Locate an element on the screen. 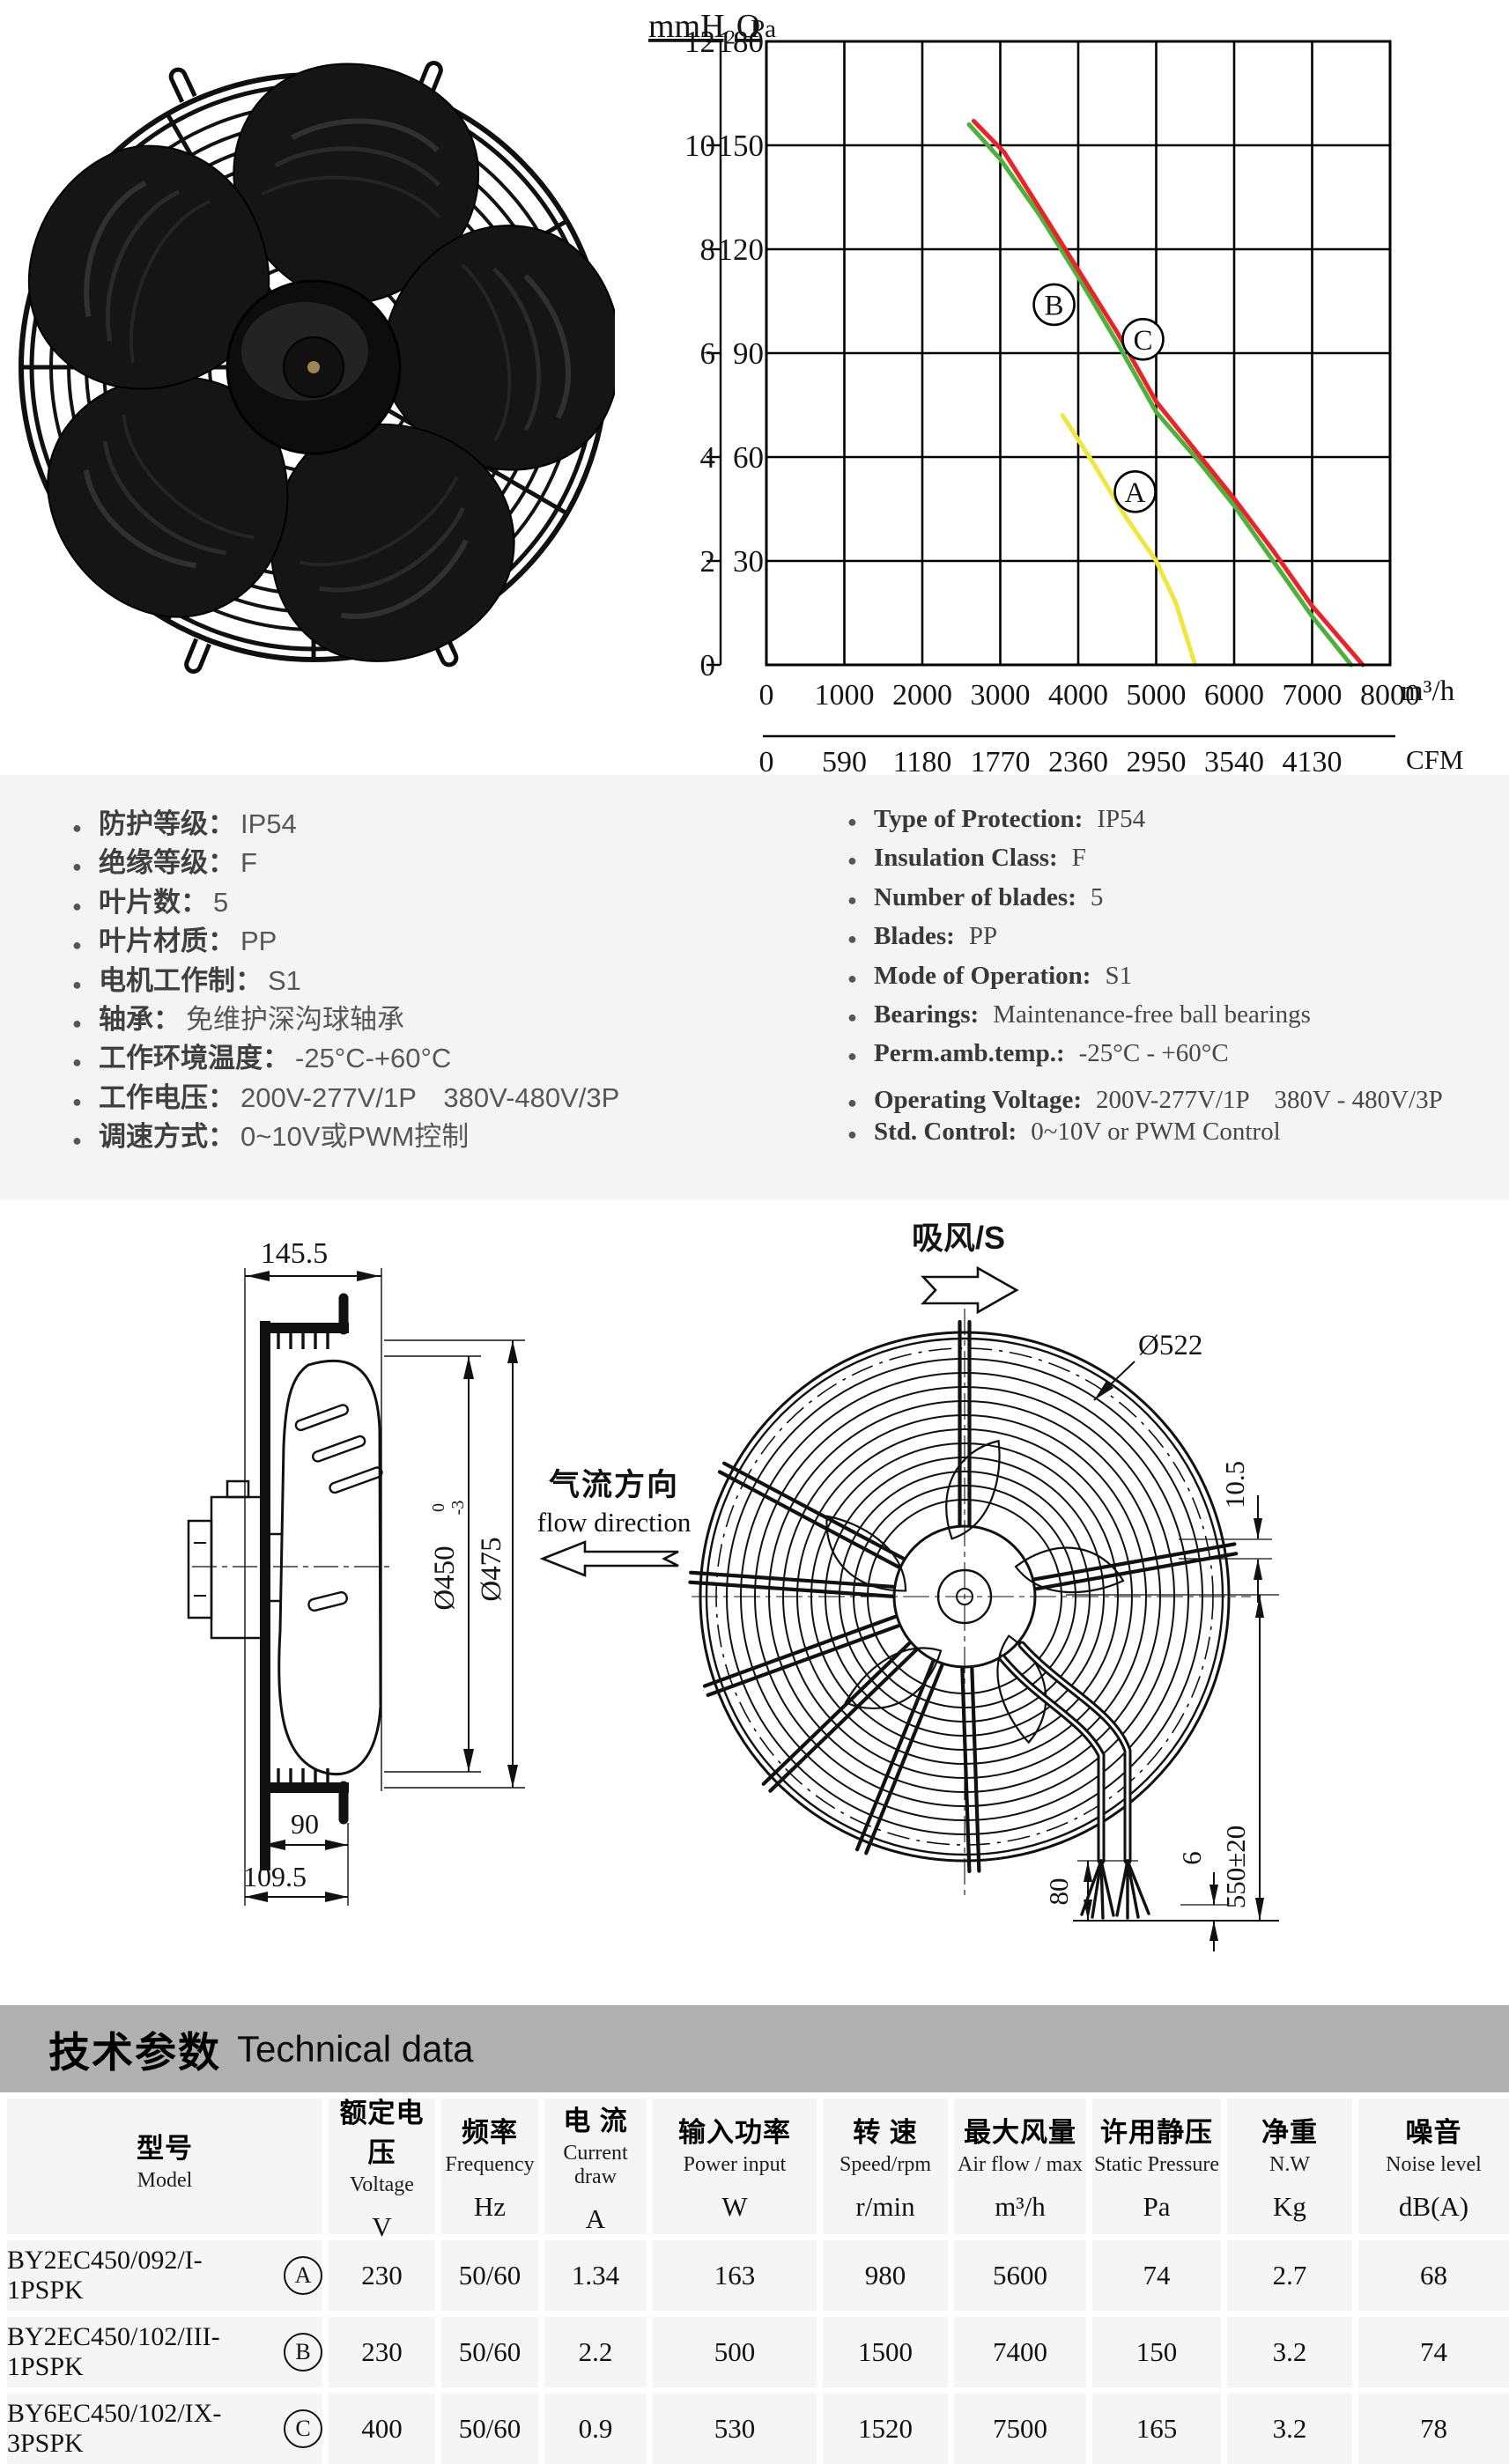  cell-r2-c3: 2.2 is located at coordinates (595, 2352).